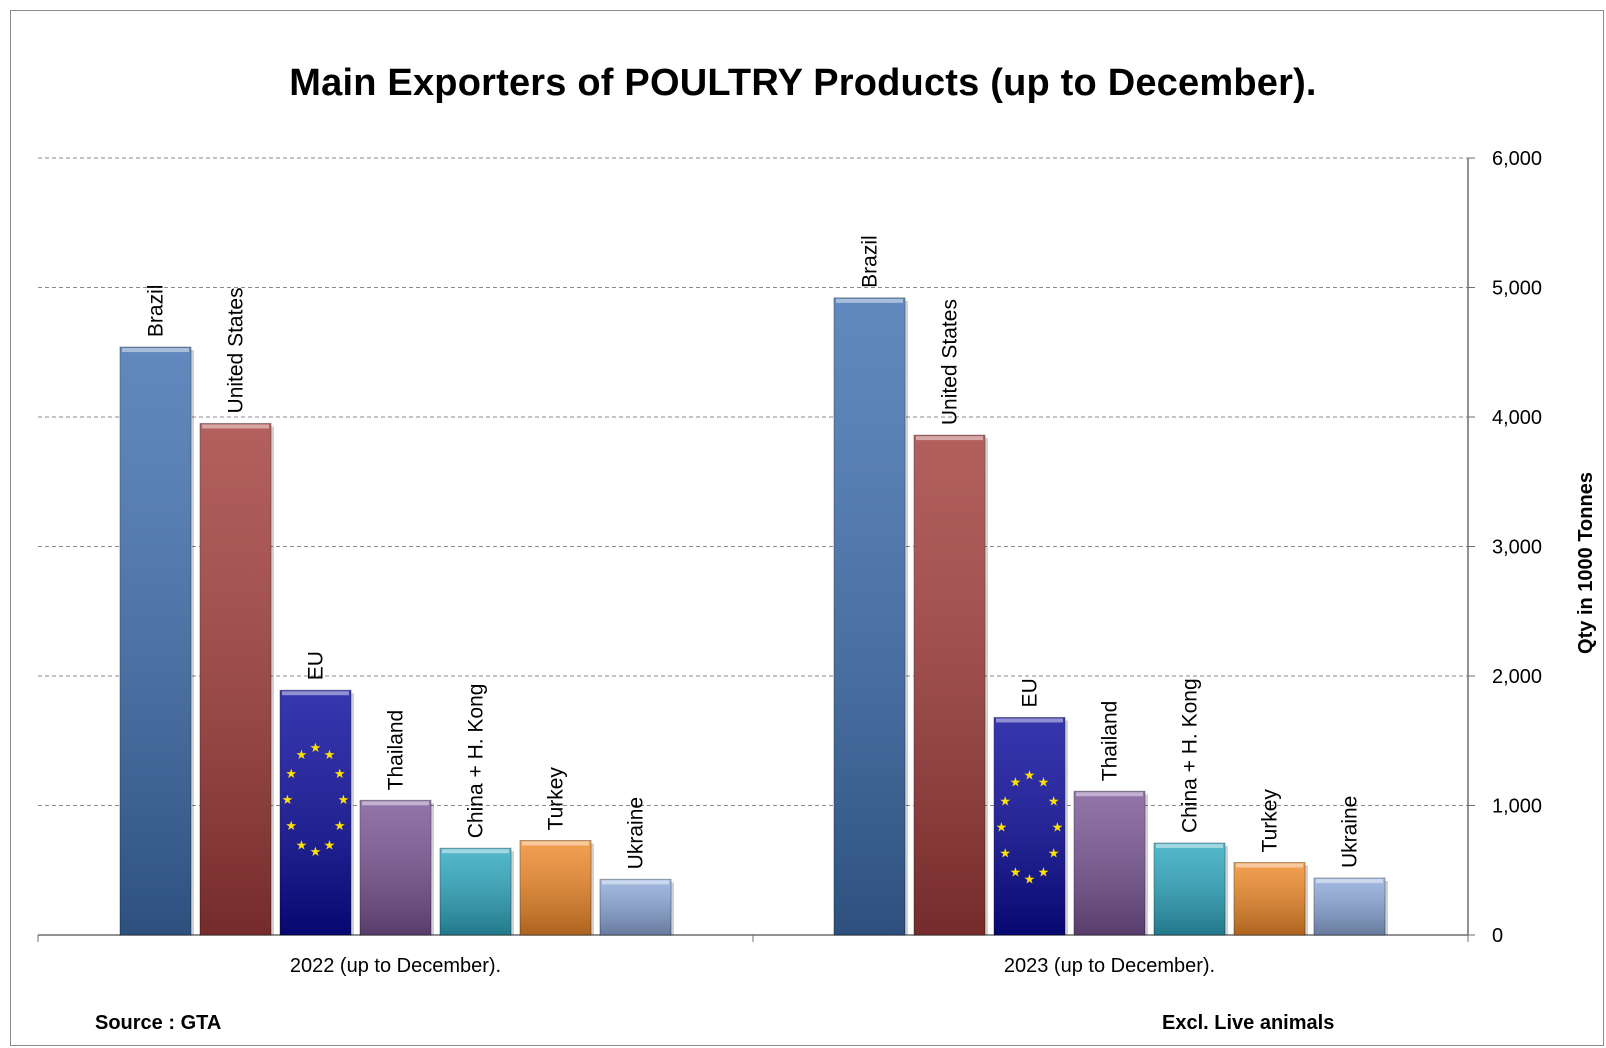 The height and width of the screenshot is (1048, 1606). What do you see at coordinates (1517, 289) in the screenshot?
I see `y-tick-label: 5,000` at bounding box center [1517, 289].